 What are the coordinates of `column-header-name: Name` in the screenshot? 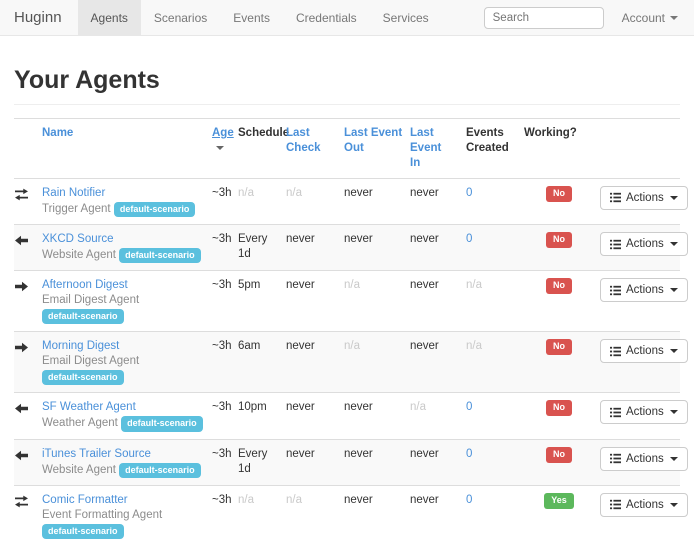 It's located at (127, 148).